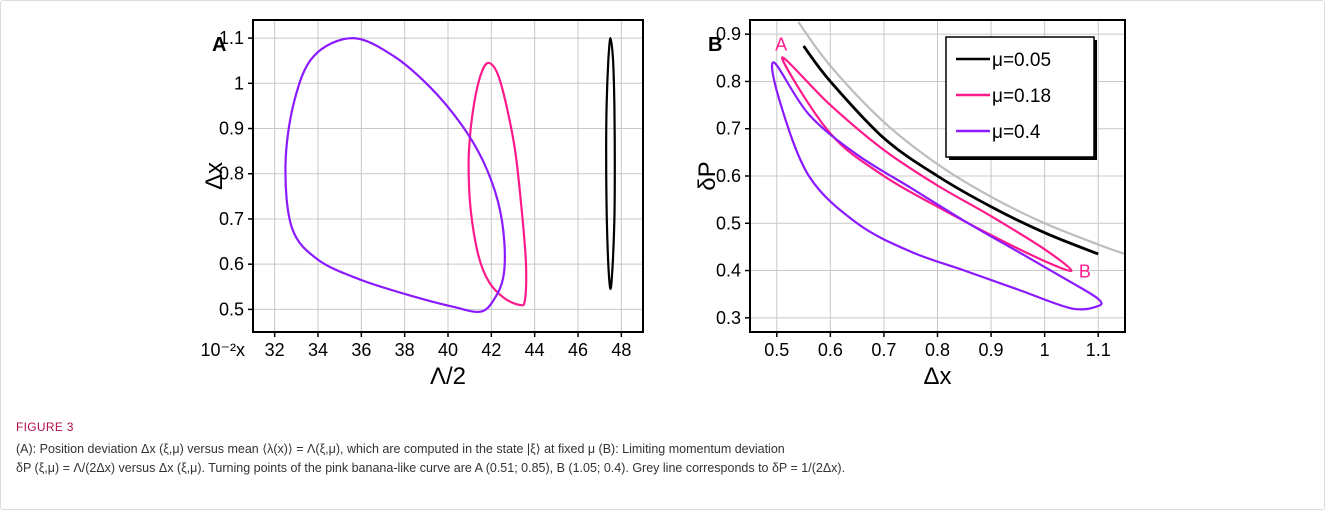 This screenshot has height=513, width=1327. Describe the element at coordinates (883, 350) in the screenshot. I see `x-tick-label: 0.7` at that location.